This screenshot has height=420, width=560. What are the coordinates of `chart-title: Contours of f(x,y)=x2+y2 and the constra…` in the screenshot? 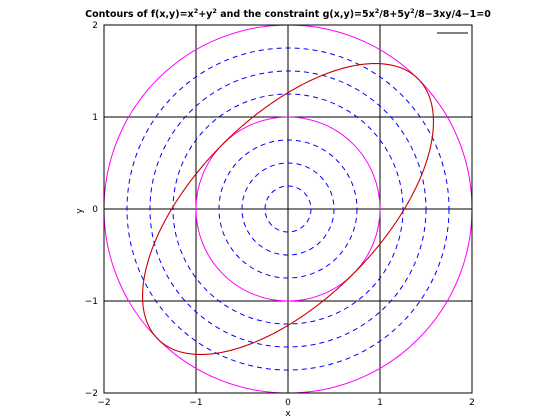 It's located at (288, 13).